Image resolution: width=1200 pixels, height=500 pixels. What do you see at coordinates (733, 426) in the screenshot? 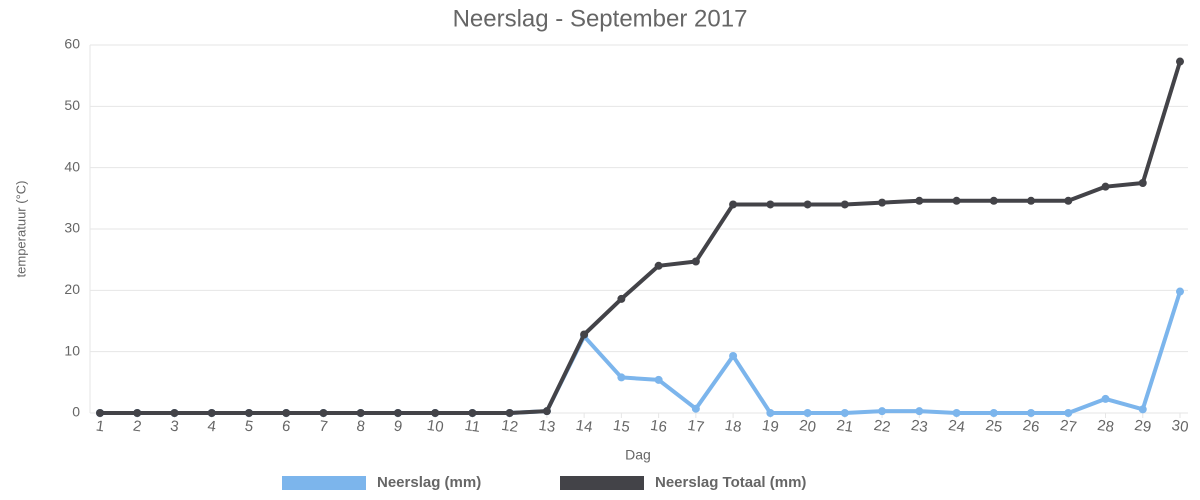
I see `x-tick-label: 18` at bounding box center [733, 426].